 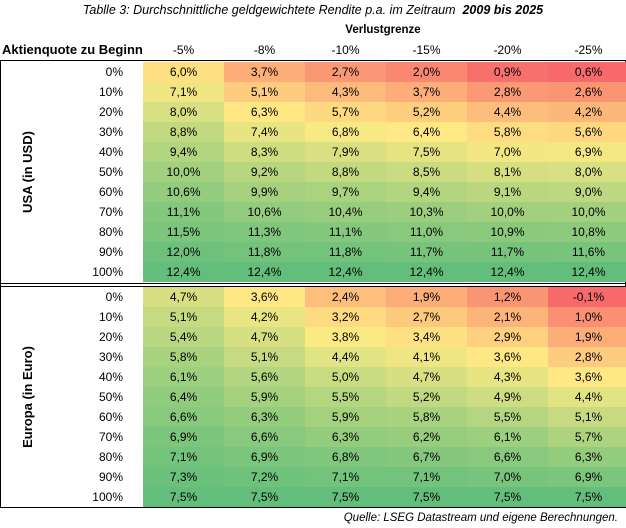 What do you see at coordinates (587, 72) in the screenshot?
I see `table-cell: 0,6%` at bounding box center [587, 72].